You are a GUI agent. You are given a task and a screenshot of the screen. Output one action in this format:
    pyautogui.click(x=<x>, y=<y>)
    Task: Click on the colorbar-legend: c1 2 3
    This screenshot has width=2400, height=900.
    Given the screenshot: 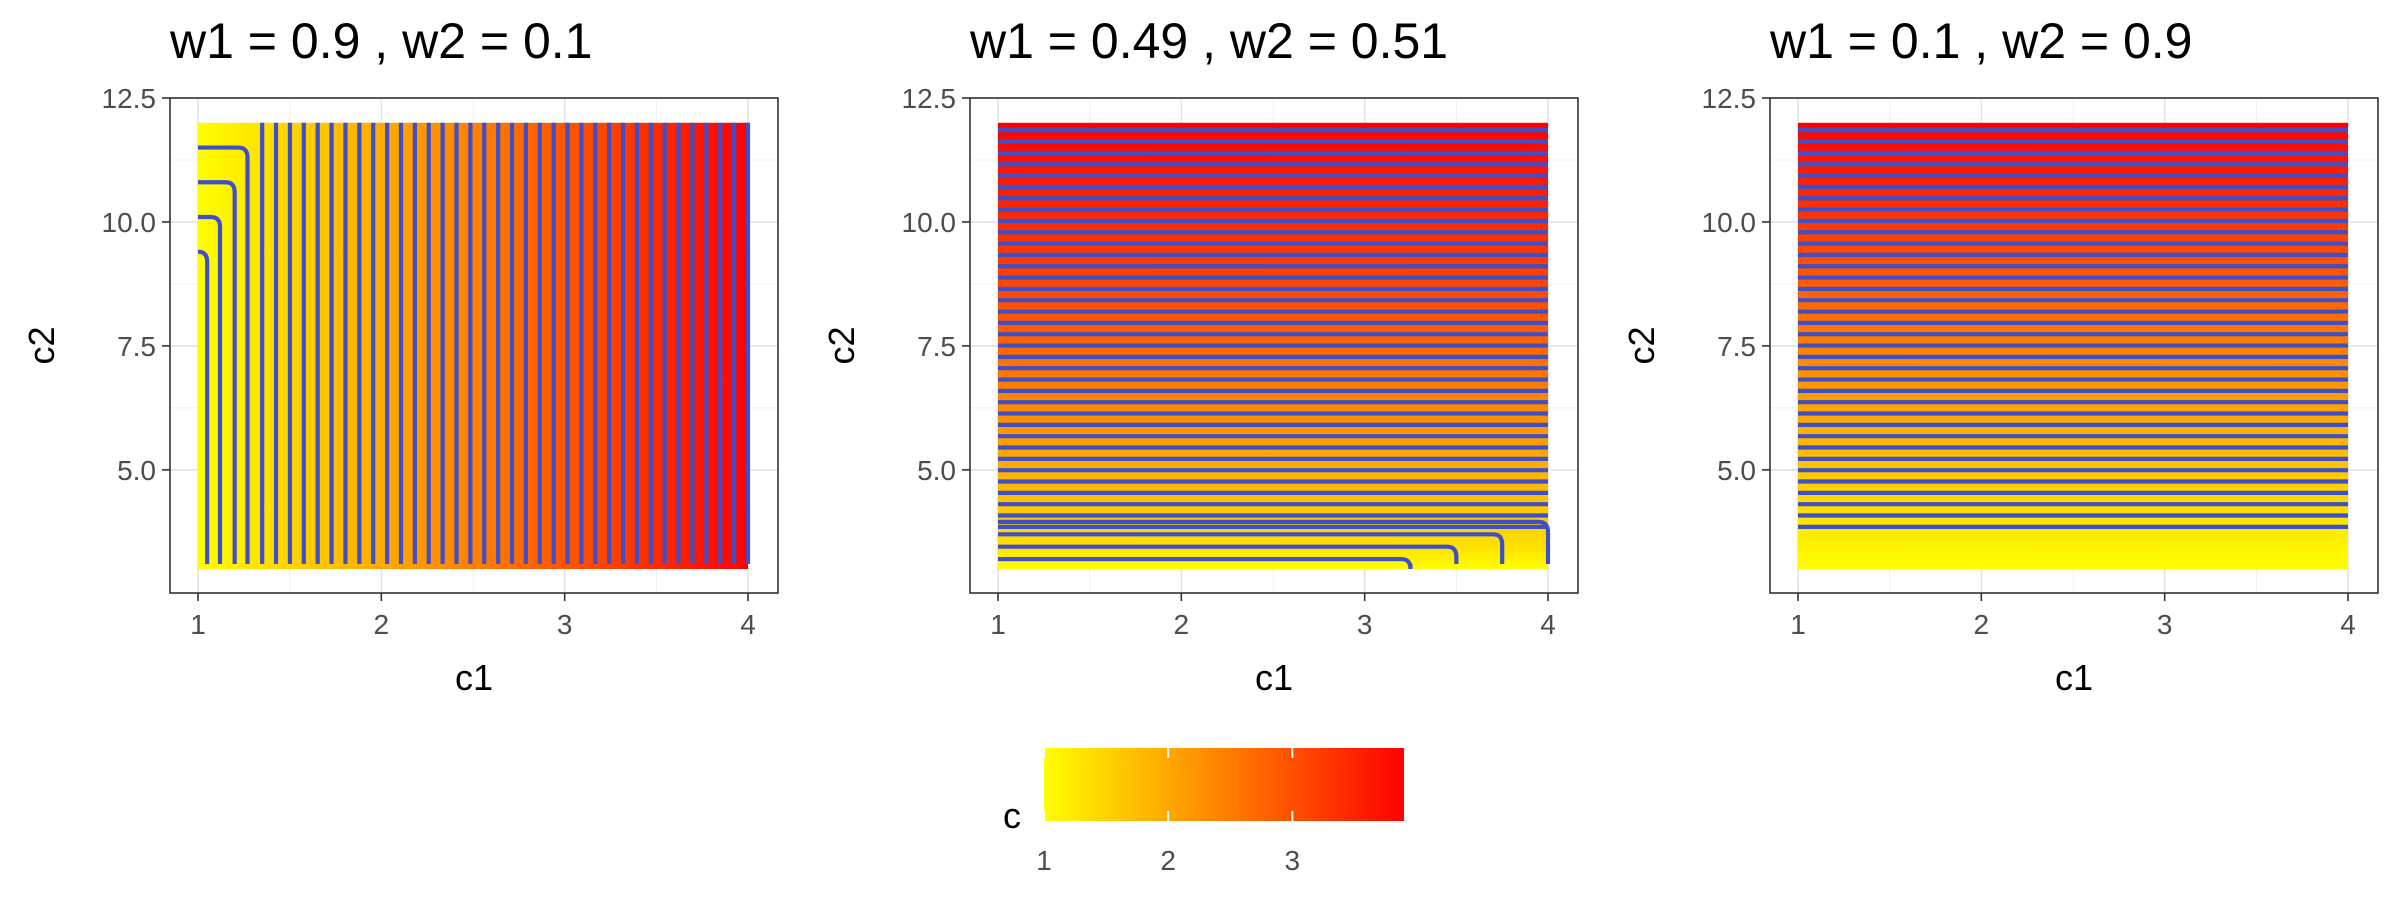 What is the action you would take?
    pyautogui.click(x=1203, y=812)
    